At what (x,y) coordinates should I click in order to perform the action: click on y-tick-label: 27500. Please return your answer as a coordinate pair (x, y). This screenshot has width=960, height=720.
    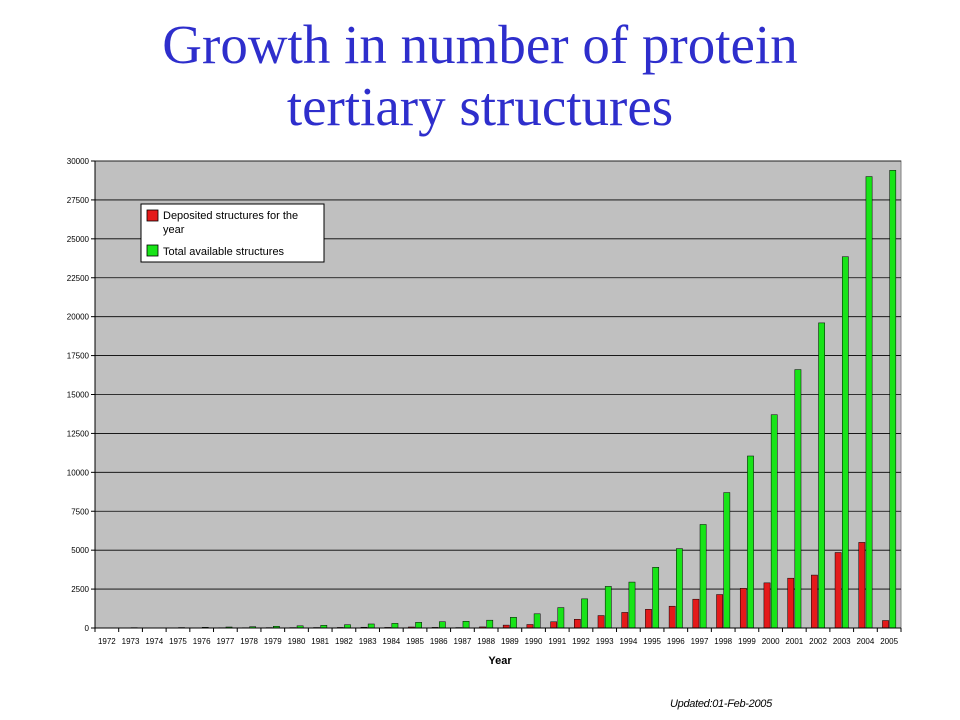
    Looking at the image, I should click on (78, 200).